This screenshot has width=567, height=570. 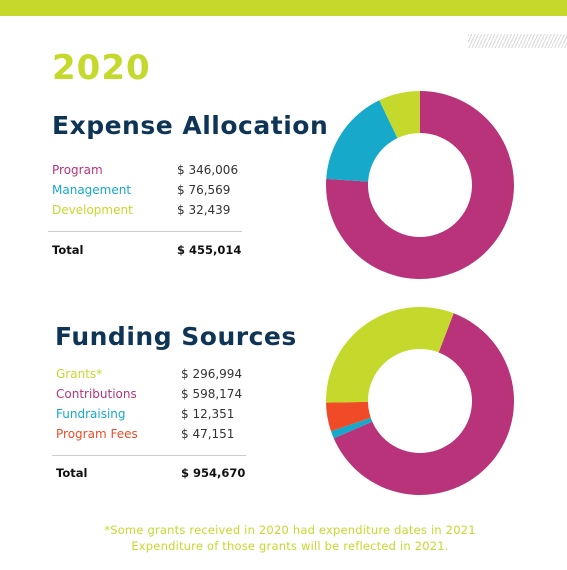 I want to click on slice-contributions, so click(x=423, y=404).